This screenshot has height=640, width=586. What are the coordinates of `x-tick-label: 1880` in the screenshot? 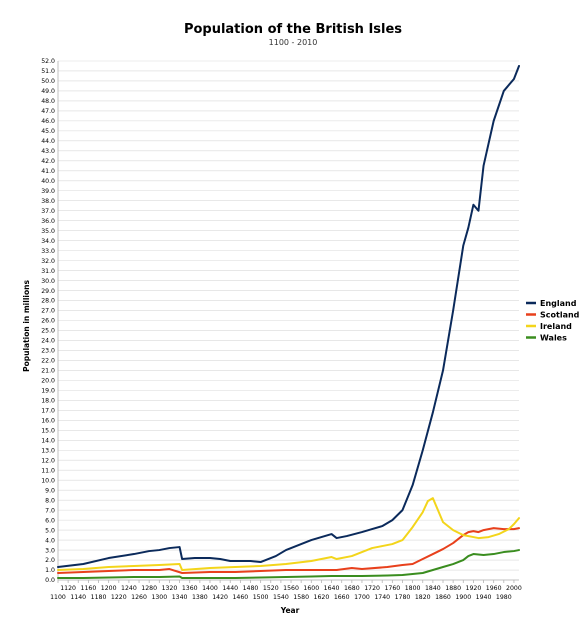 It's located at (453, 588).